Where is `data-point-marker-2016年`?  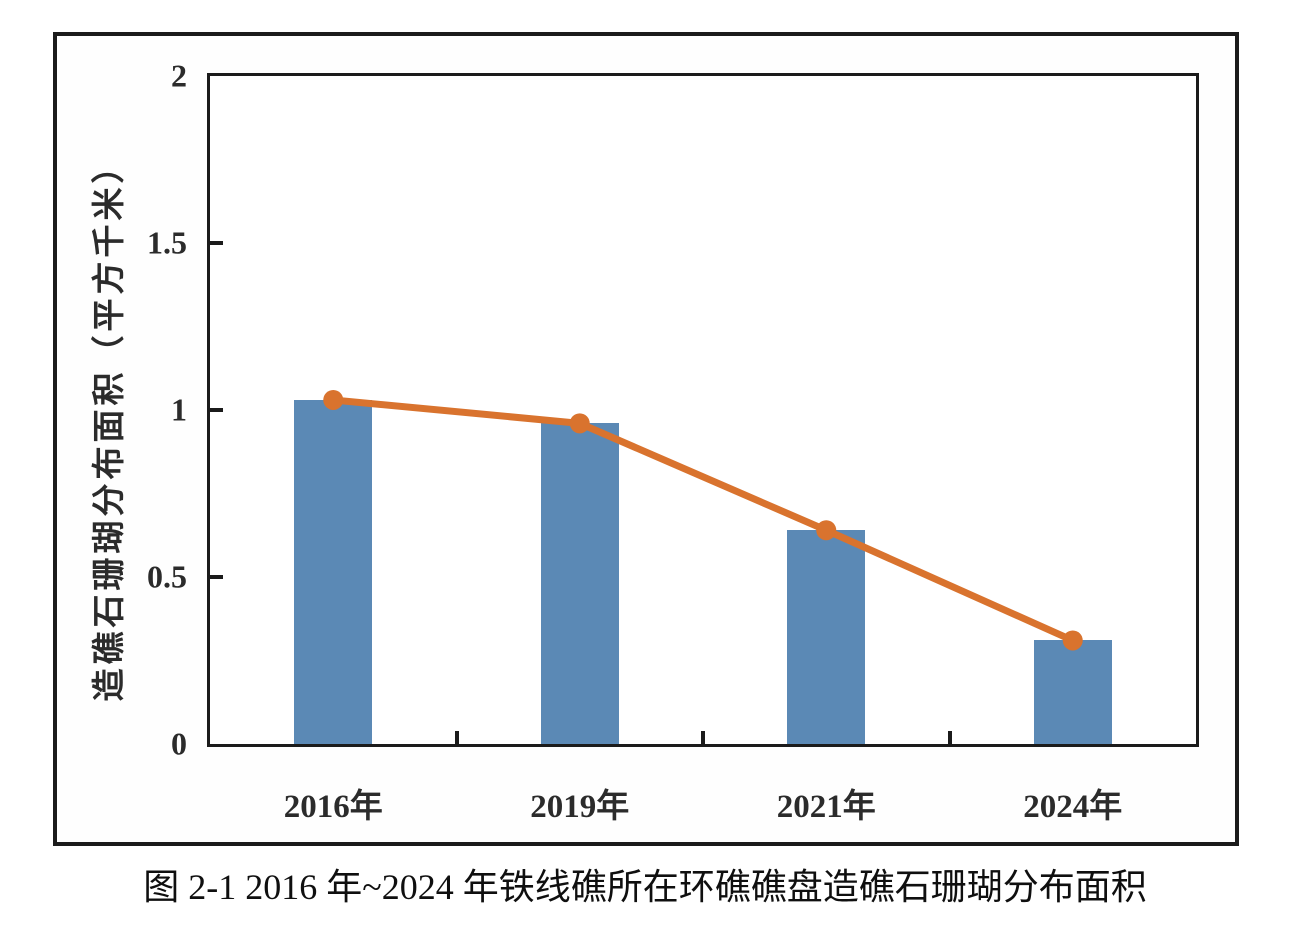
data-point-marker-2016年 is located at coordinates (333, 399).